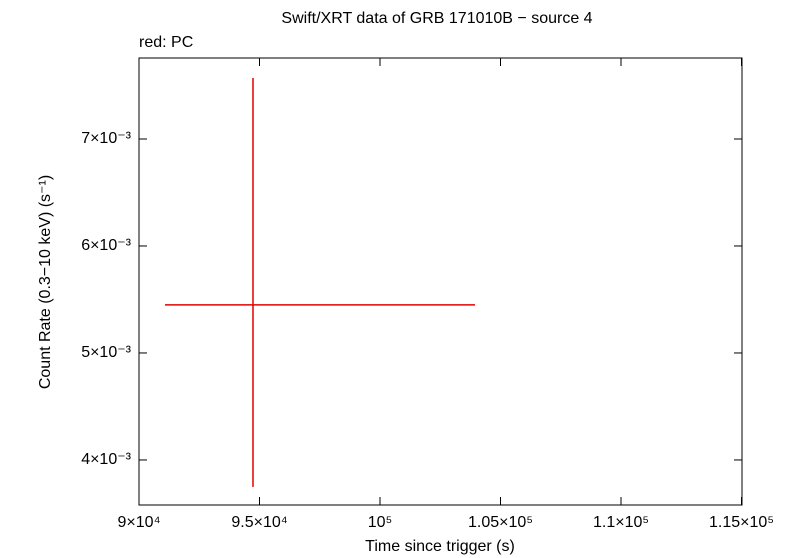  What do you see at coordinates (380, 522) in the screenshot?
I see `x-tick-label: 10⁵` at bounding box center [380, 522].